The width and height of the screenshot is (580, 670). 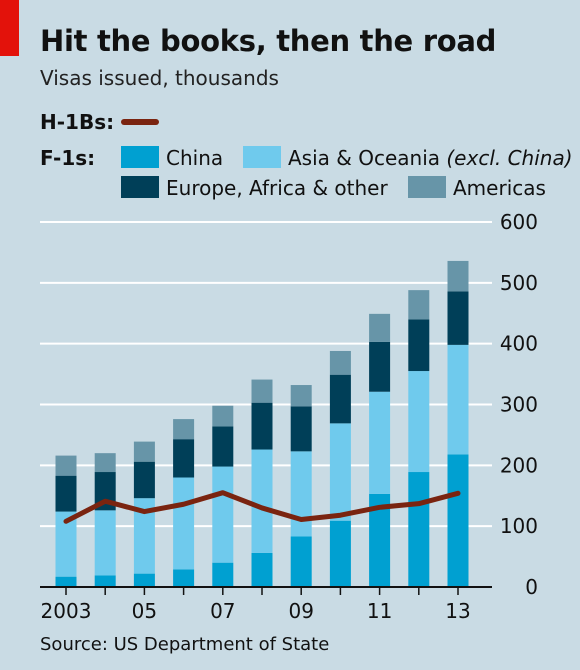 I want to click on chart-source: Source: US Department of State, so click(x=185, y=644).